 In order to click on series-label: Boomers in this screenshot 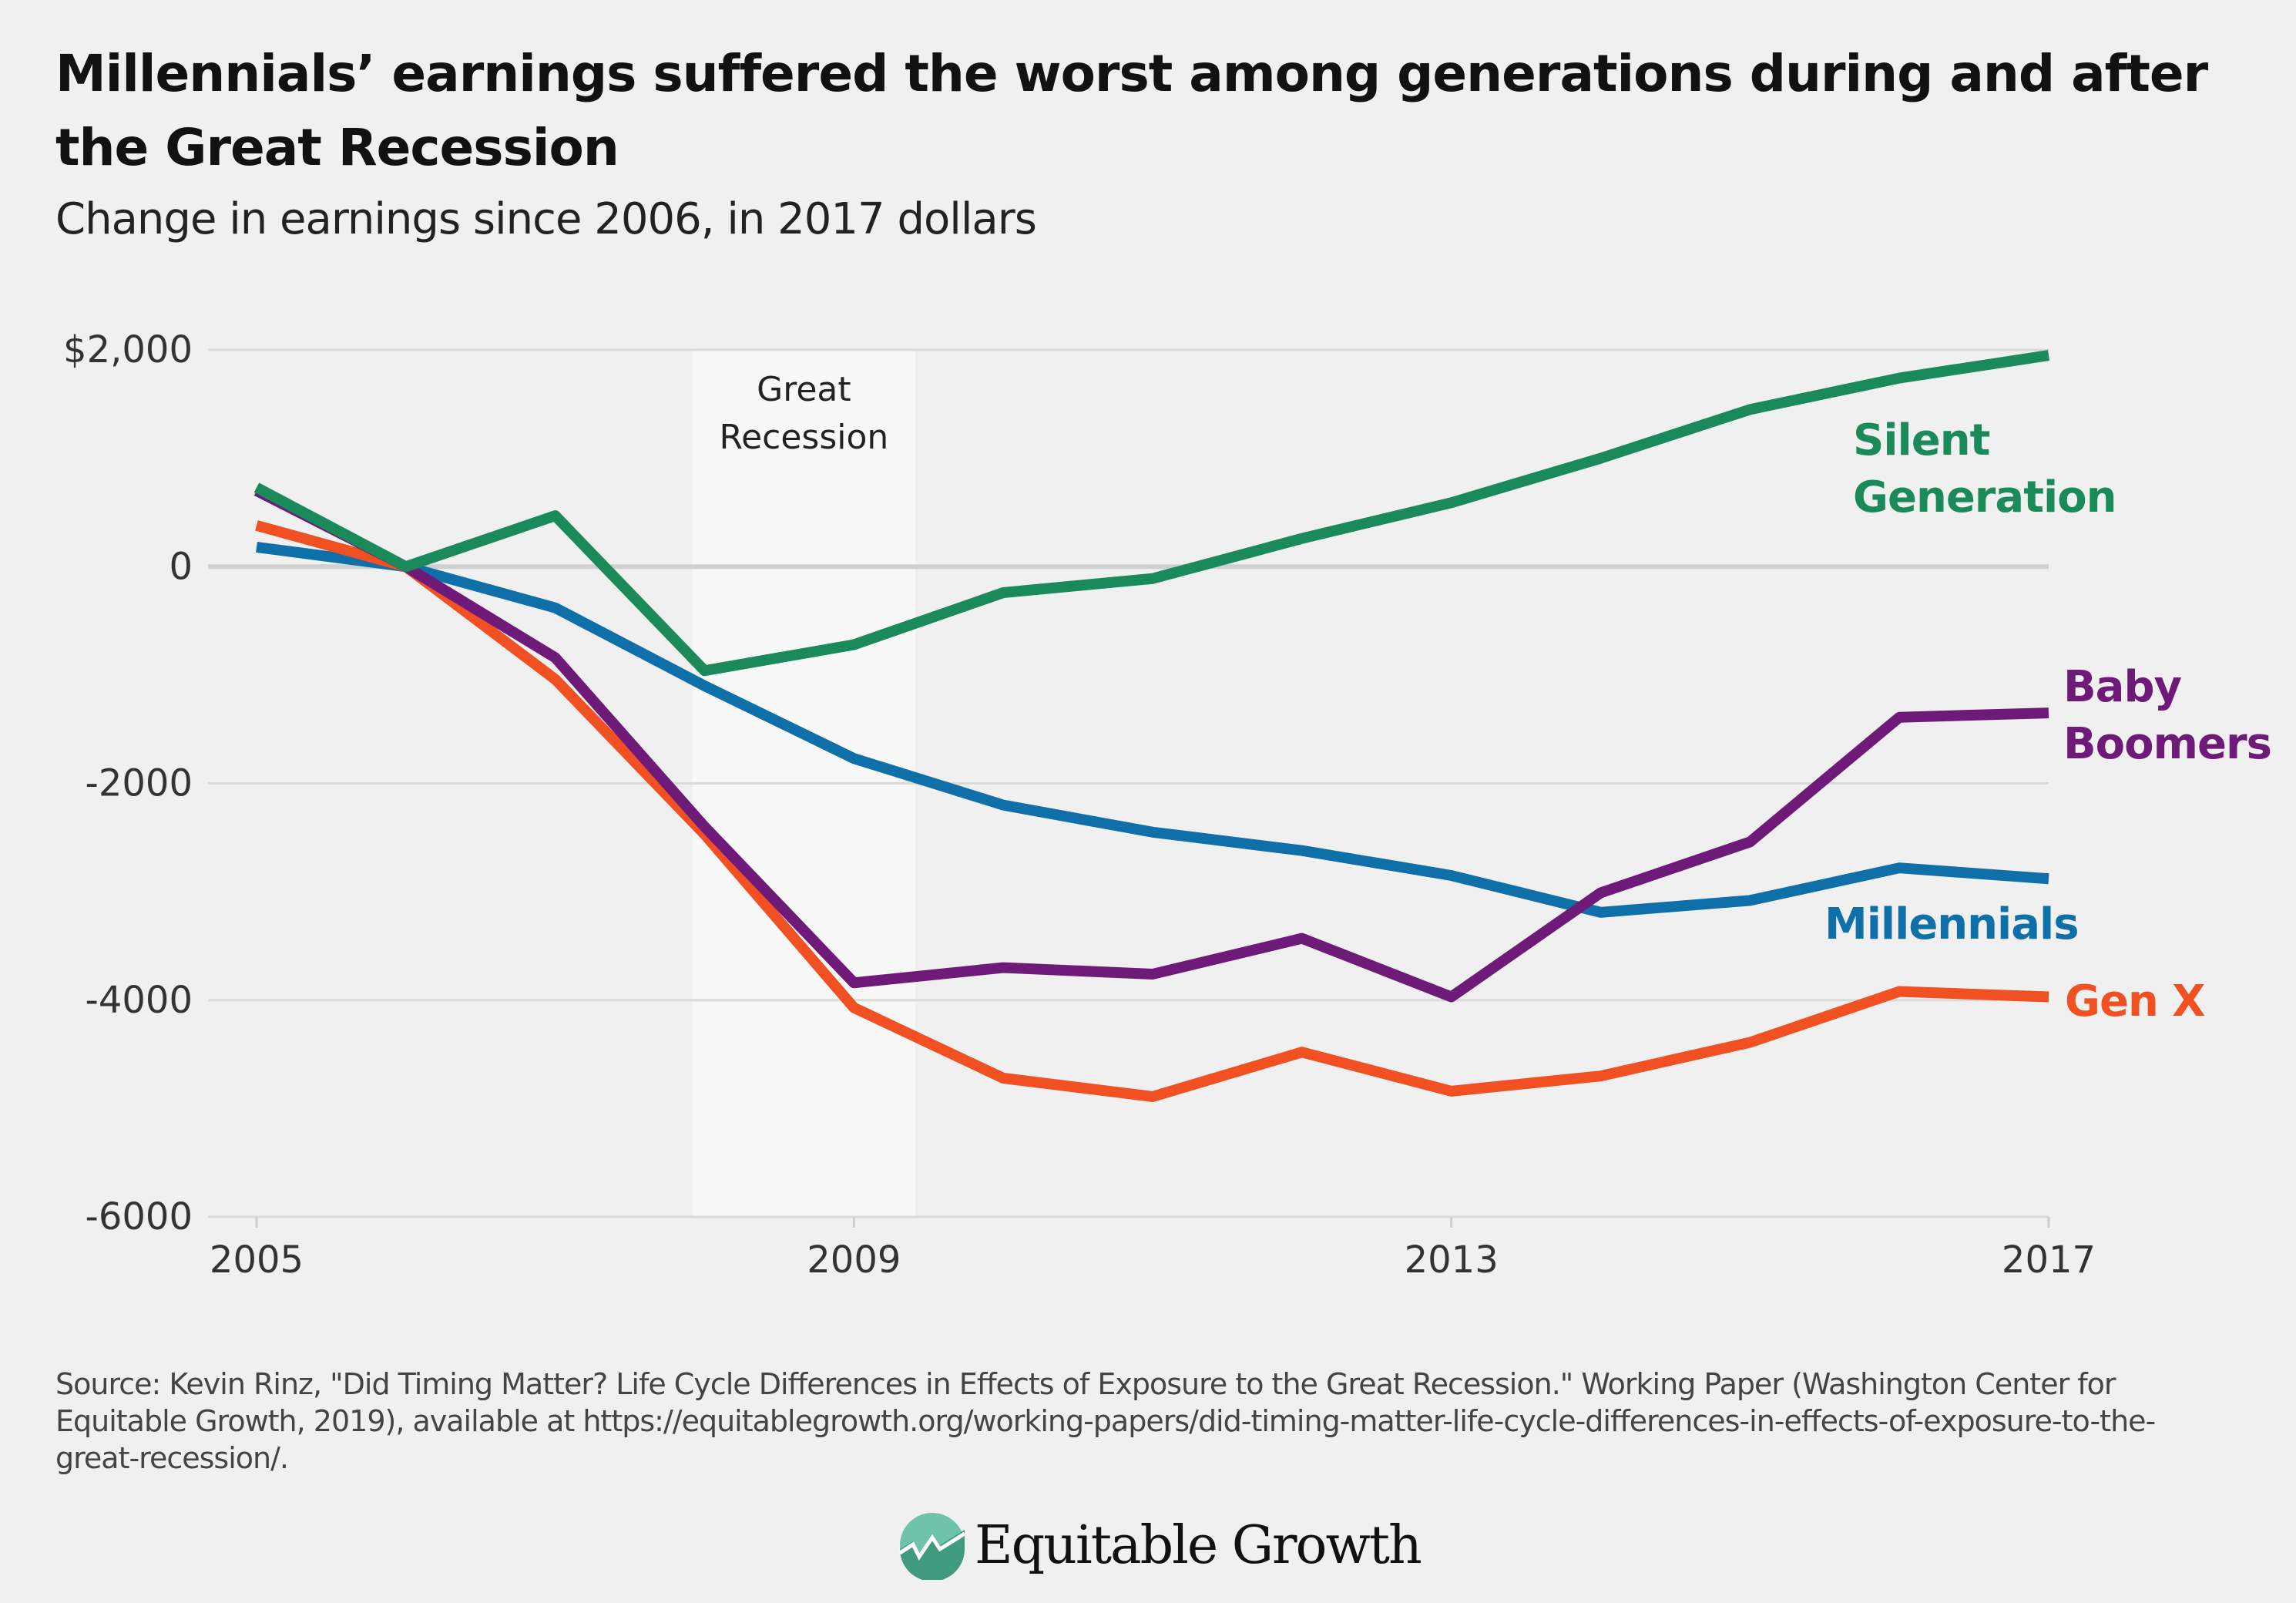, I will do `click(2167, 744)`.